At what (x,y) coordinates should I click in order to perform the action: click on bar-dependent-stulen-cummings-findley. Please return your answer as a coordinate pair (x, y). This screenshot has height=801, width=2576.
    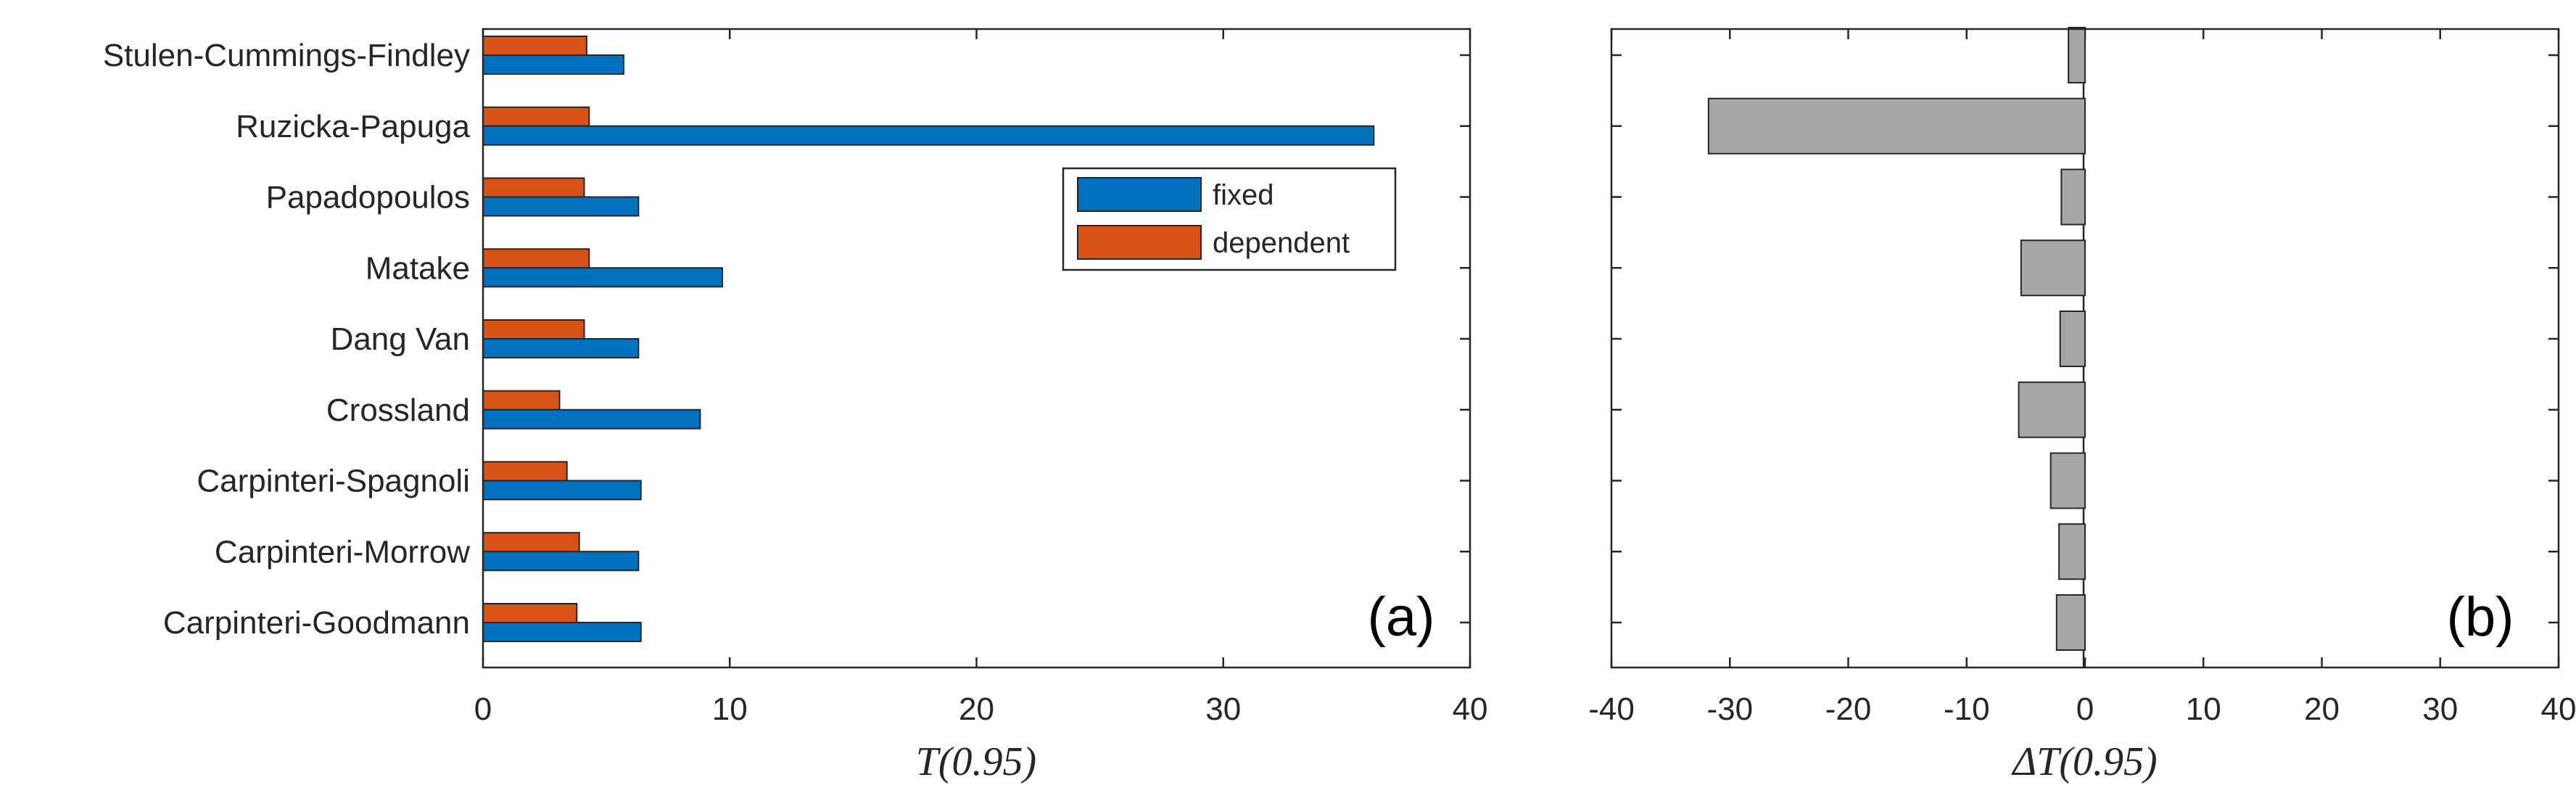
    Looking at the image, I should click on (534, 46).